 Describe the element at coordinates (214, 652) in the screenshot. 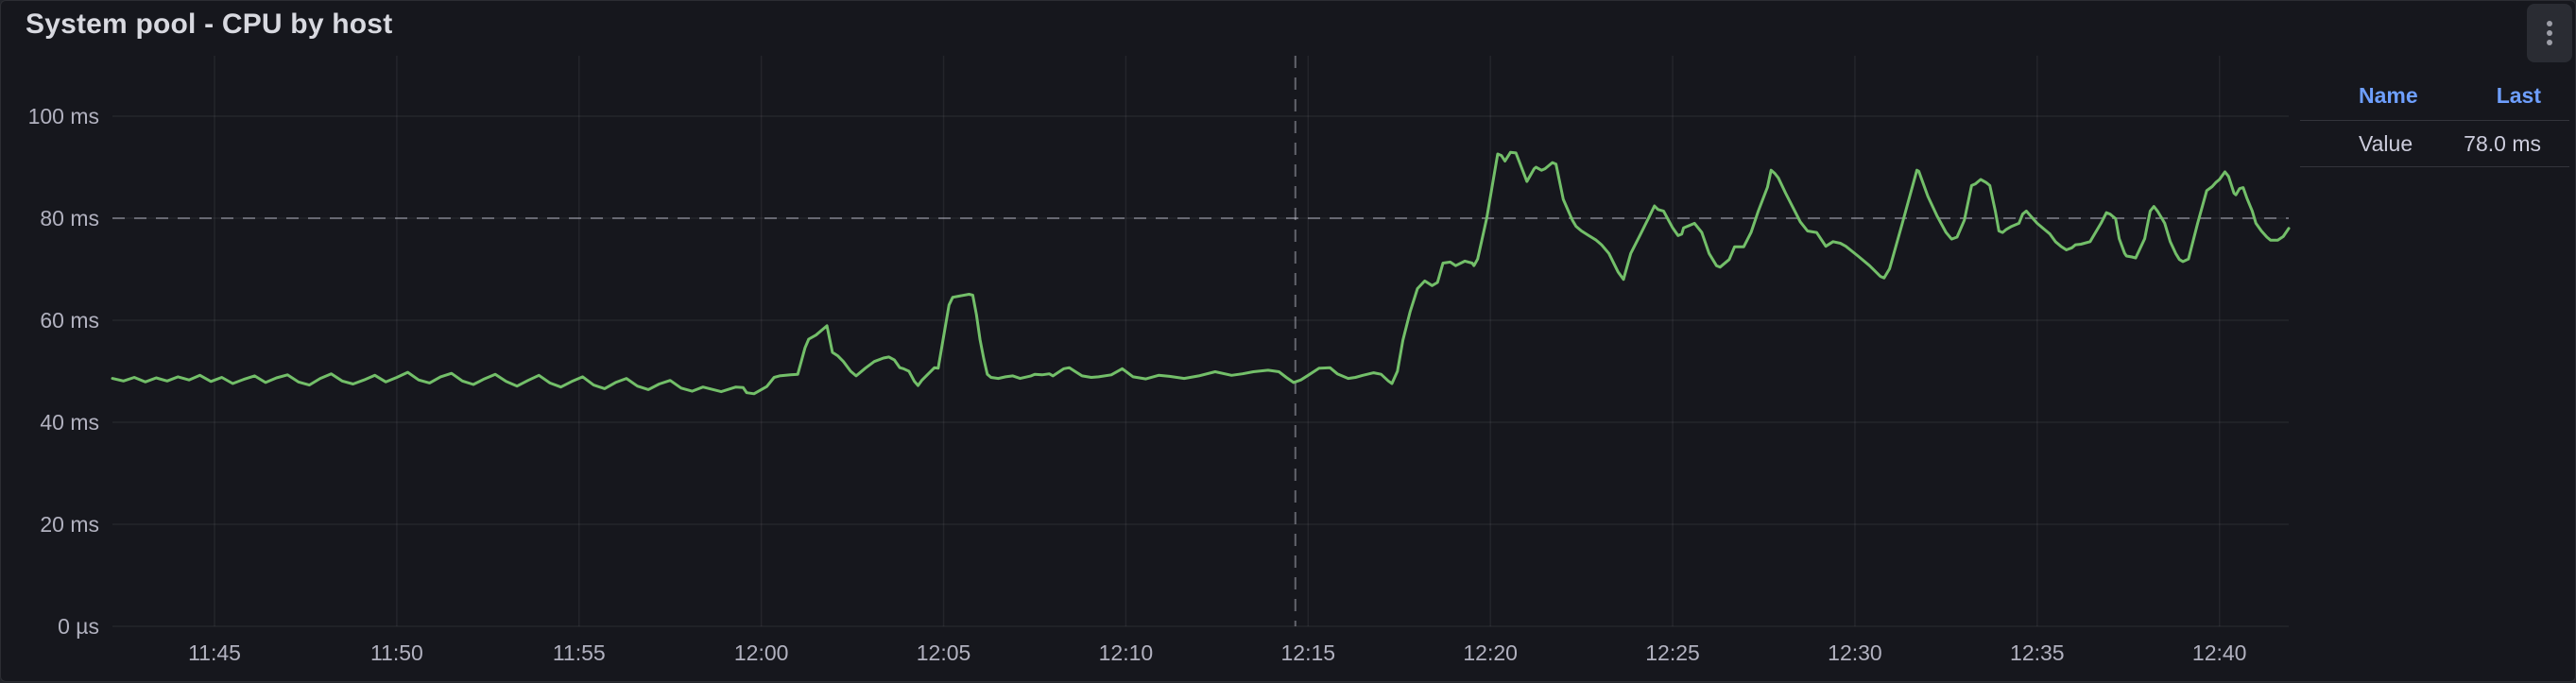

I see `x-tick-label: 11:45` at that location.